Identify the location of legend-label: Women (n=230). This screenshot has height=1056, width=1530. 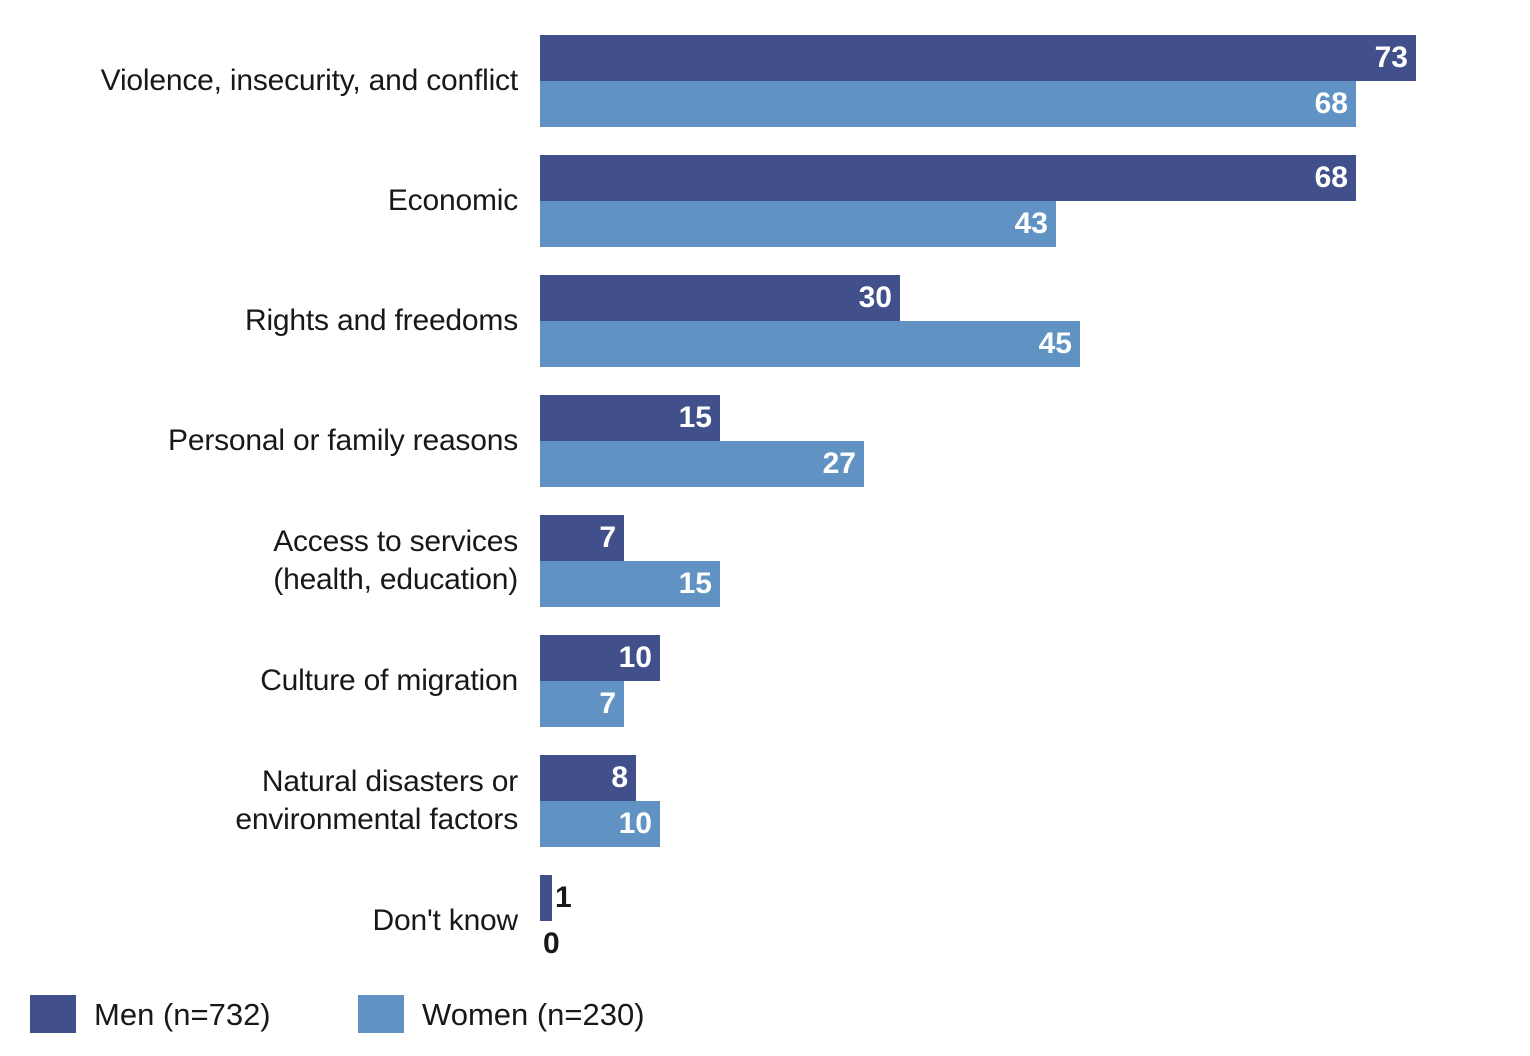
(533, 1014).